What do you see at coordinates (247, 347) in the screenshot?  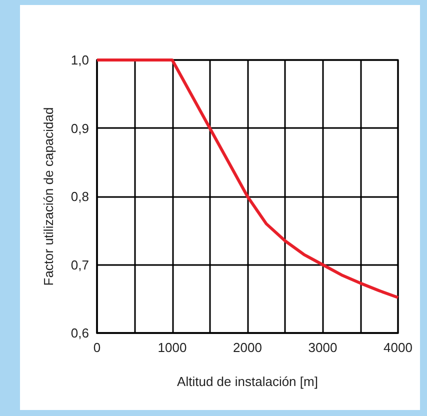 I see `x-tick-label: 2000` at bounding box center [247, 347].